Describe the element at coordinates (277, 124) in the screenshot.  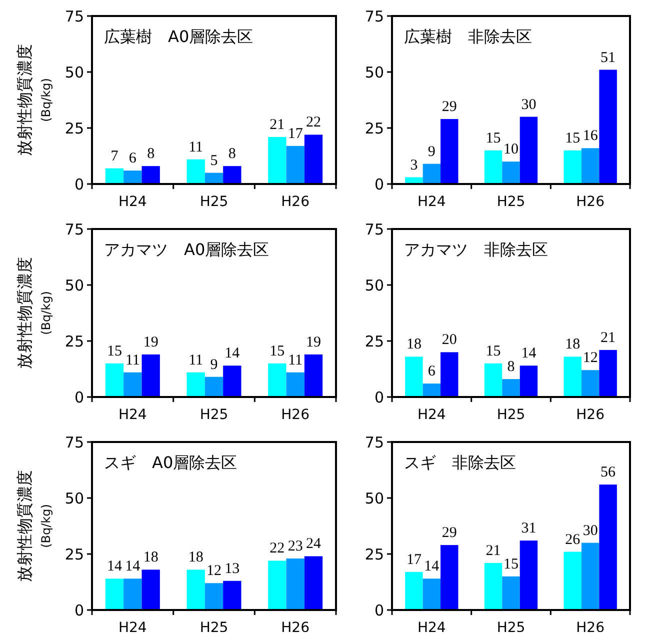
I see `data-label: 21` at that location.